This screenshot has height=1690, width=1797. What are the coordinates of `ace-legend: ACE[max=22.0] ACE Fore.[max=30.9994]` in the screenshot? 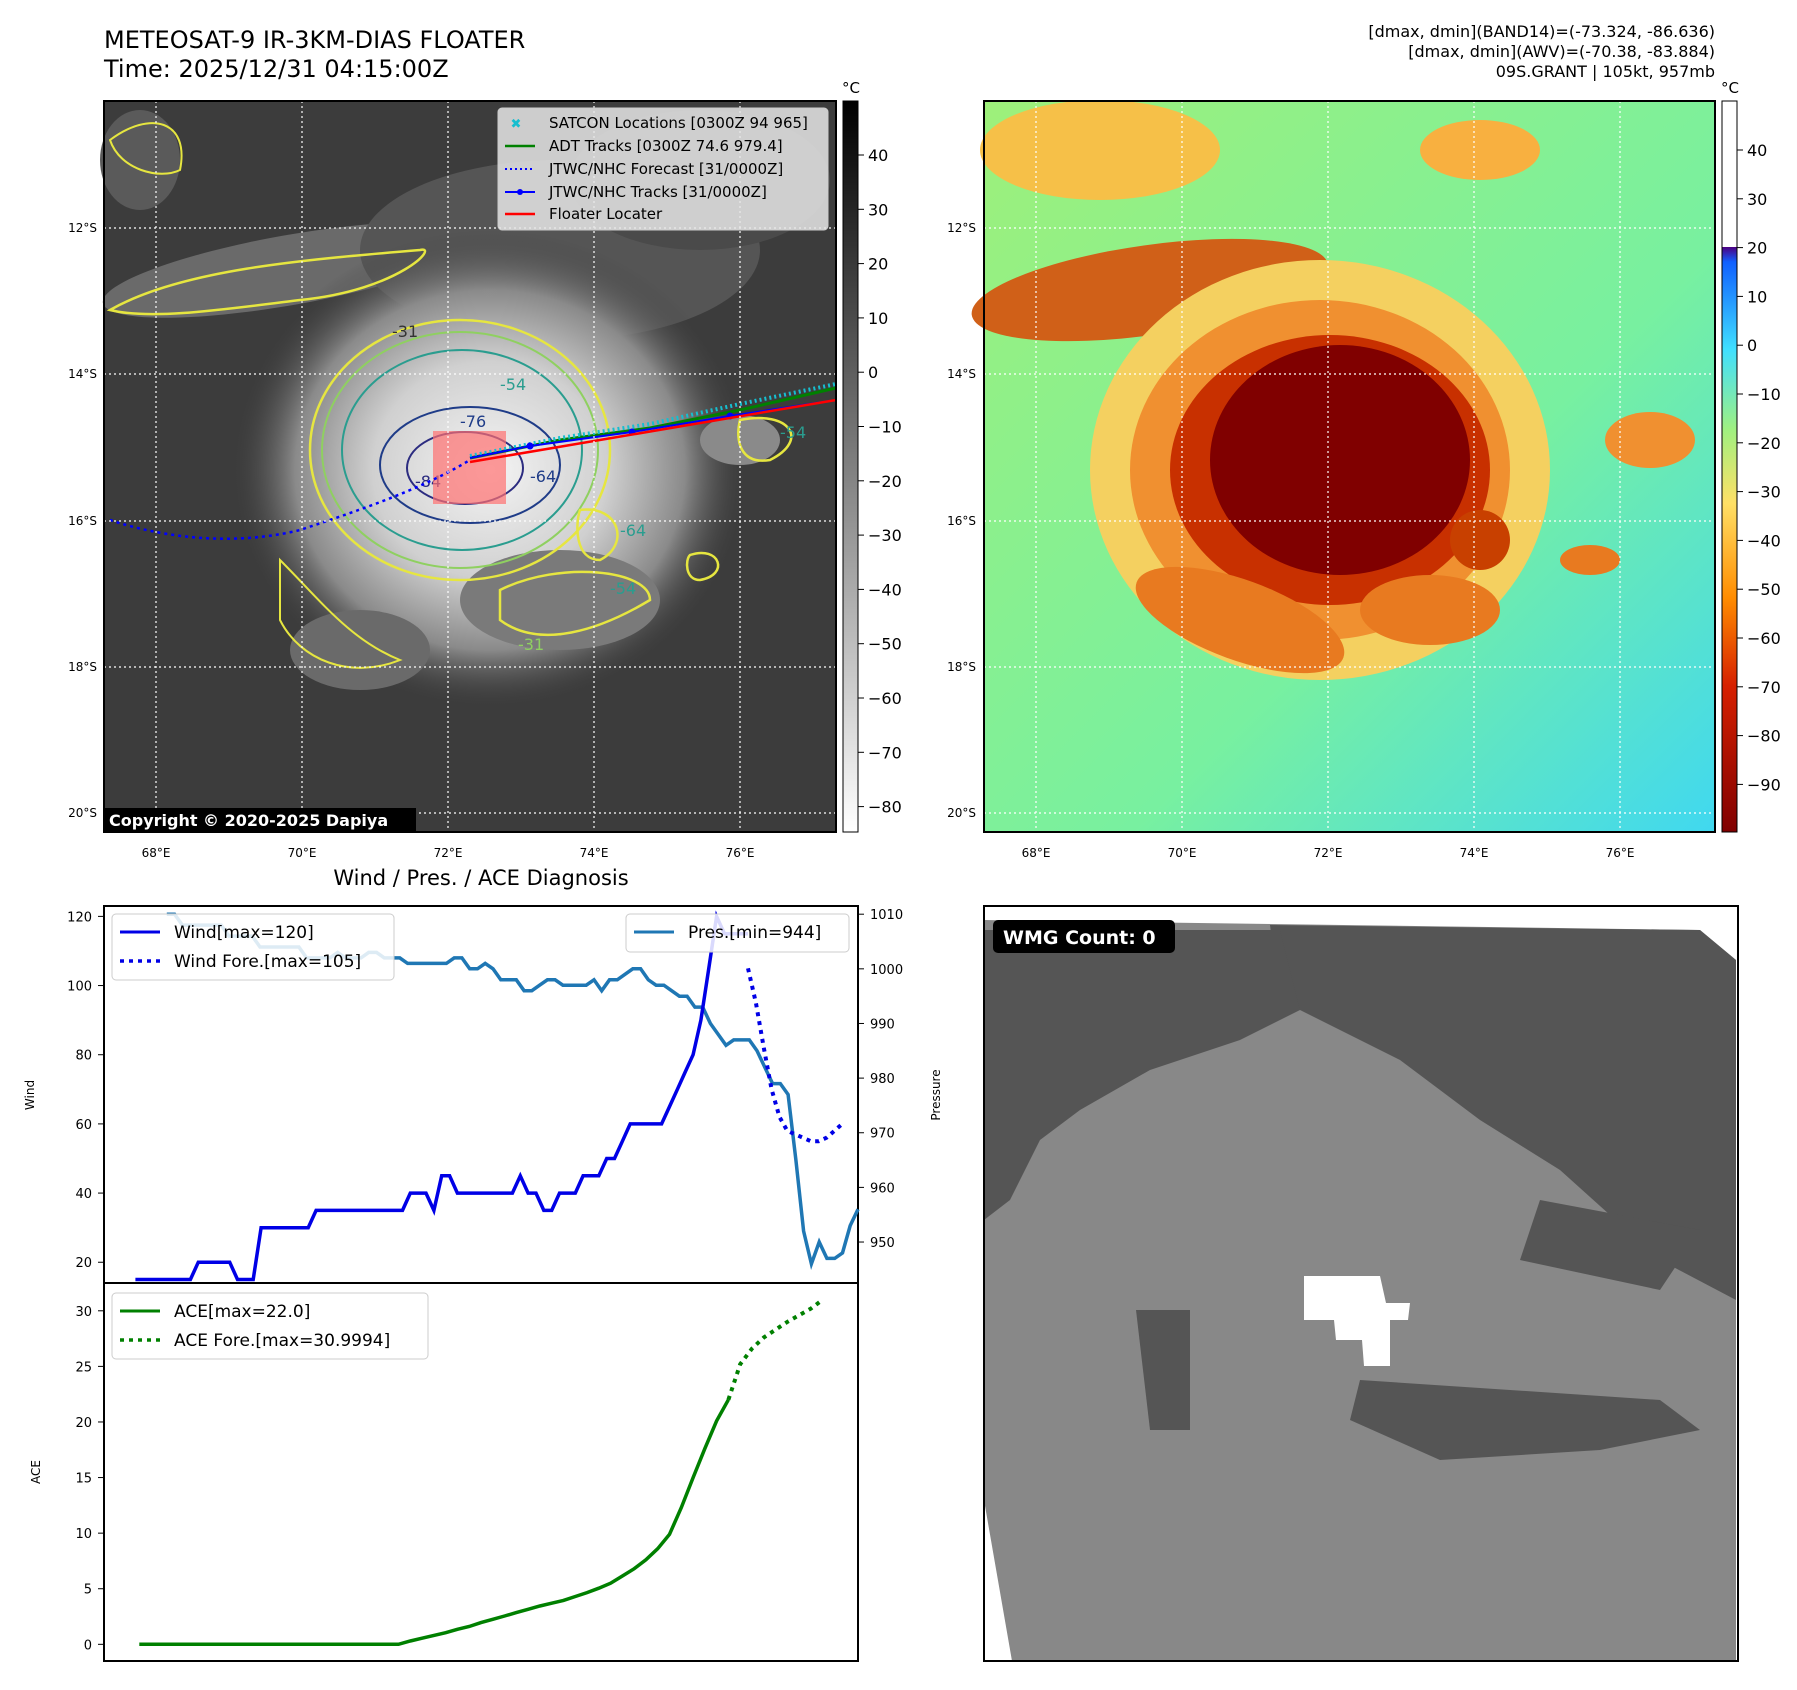 It's located at (270, 1326).